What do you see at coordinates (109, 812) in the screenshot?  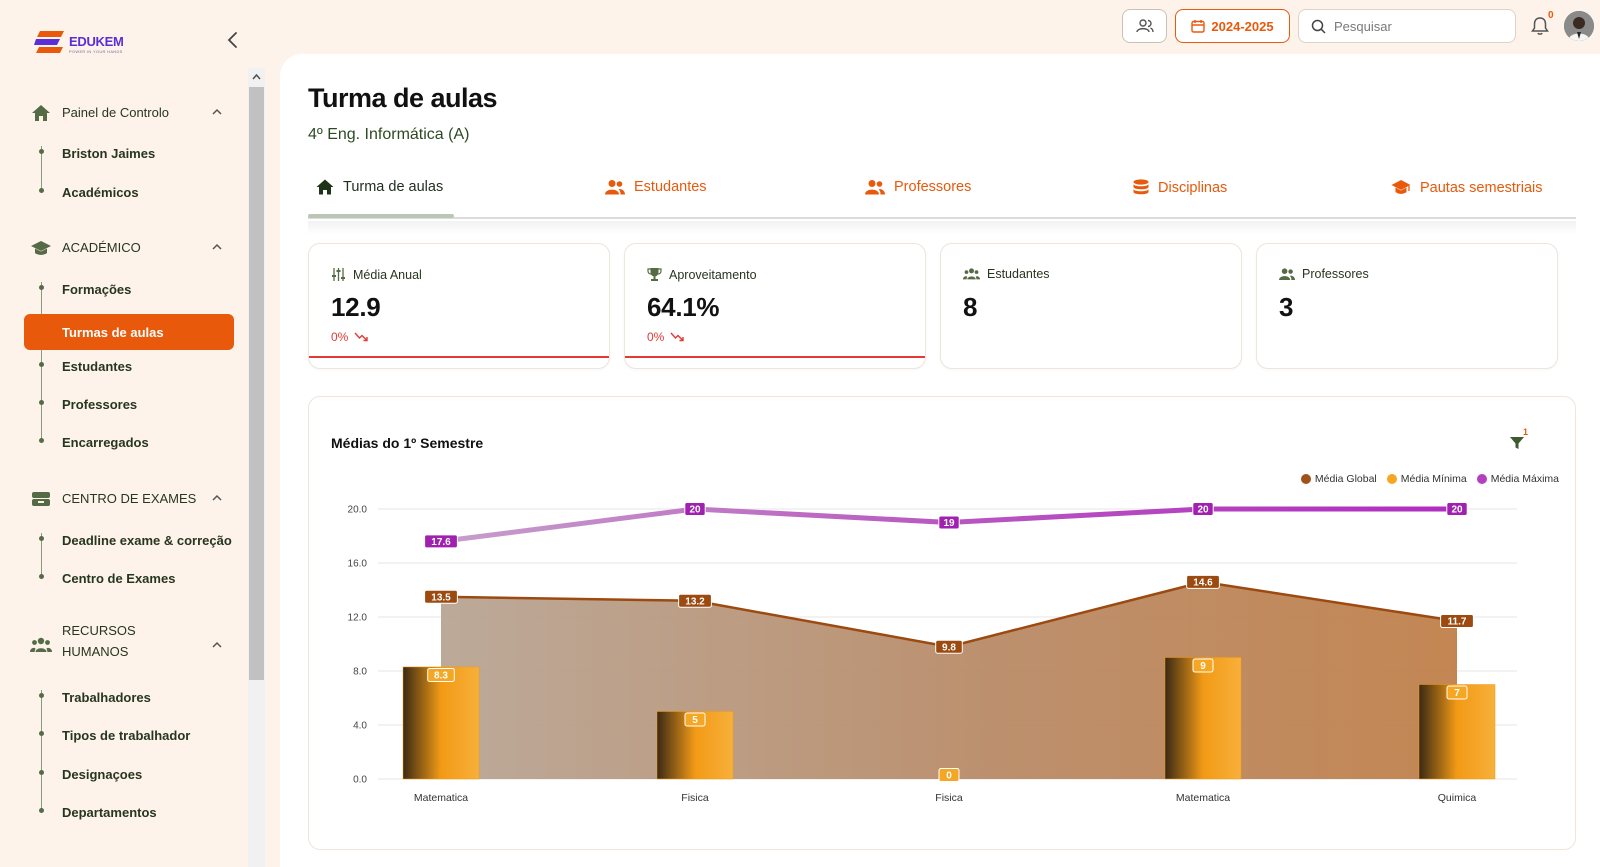 I see `sidebar-item-departamentos: Departamentos` at bounding box center [109, 812].